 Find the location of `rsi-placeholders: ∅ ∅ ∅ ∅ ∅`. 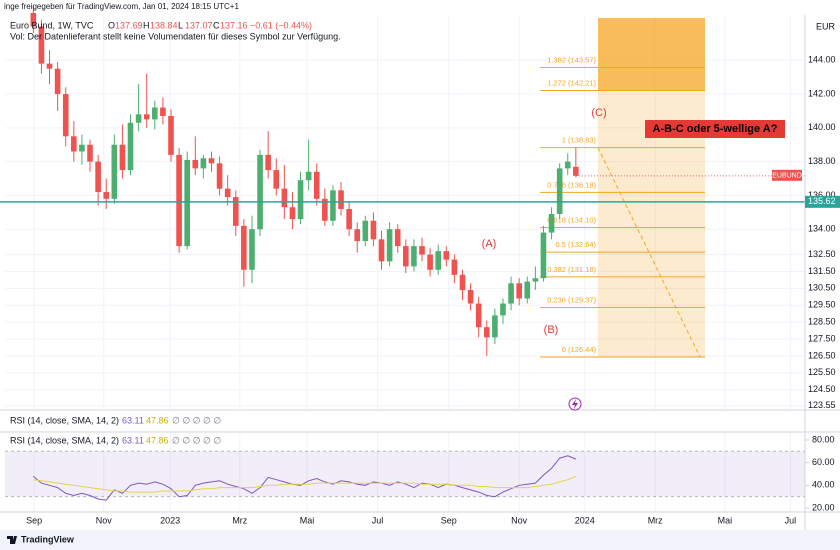

rsi-placeholders: ∅ ∅ ∅ ∅ ∅ is located at coordinates (196, 420).